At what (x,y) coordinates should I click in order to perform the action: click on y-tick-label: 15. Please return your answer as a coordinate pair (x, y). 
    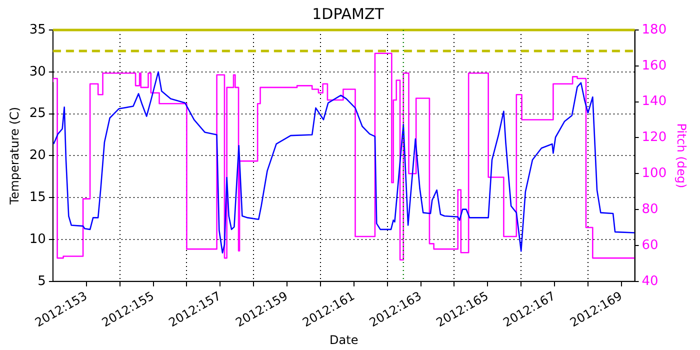
    Looking at the image, I should click on (37, 197).